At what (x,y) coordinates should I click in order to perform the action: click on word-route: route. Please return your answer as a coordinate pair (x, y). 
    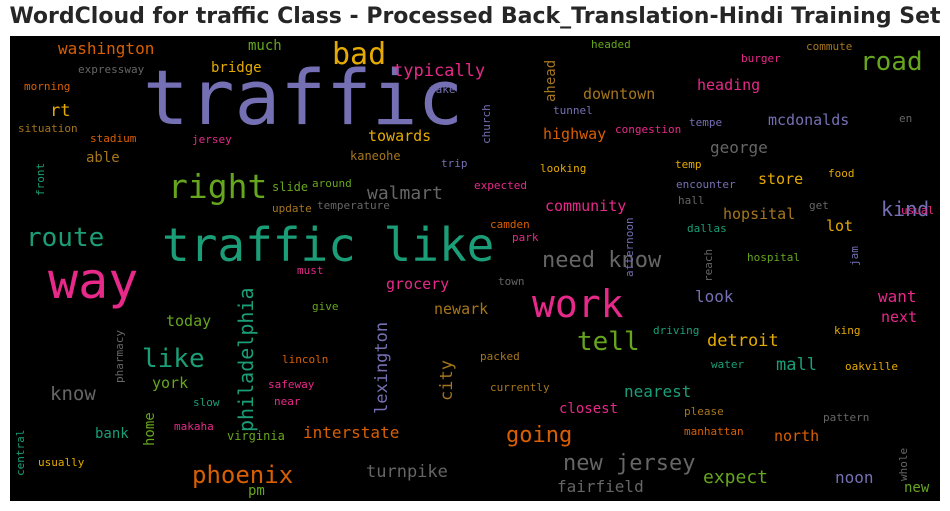
    Looking at the image, I should click on (65, 238).